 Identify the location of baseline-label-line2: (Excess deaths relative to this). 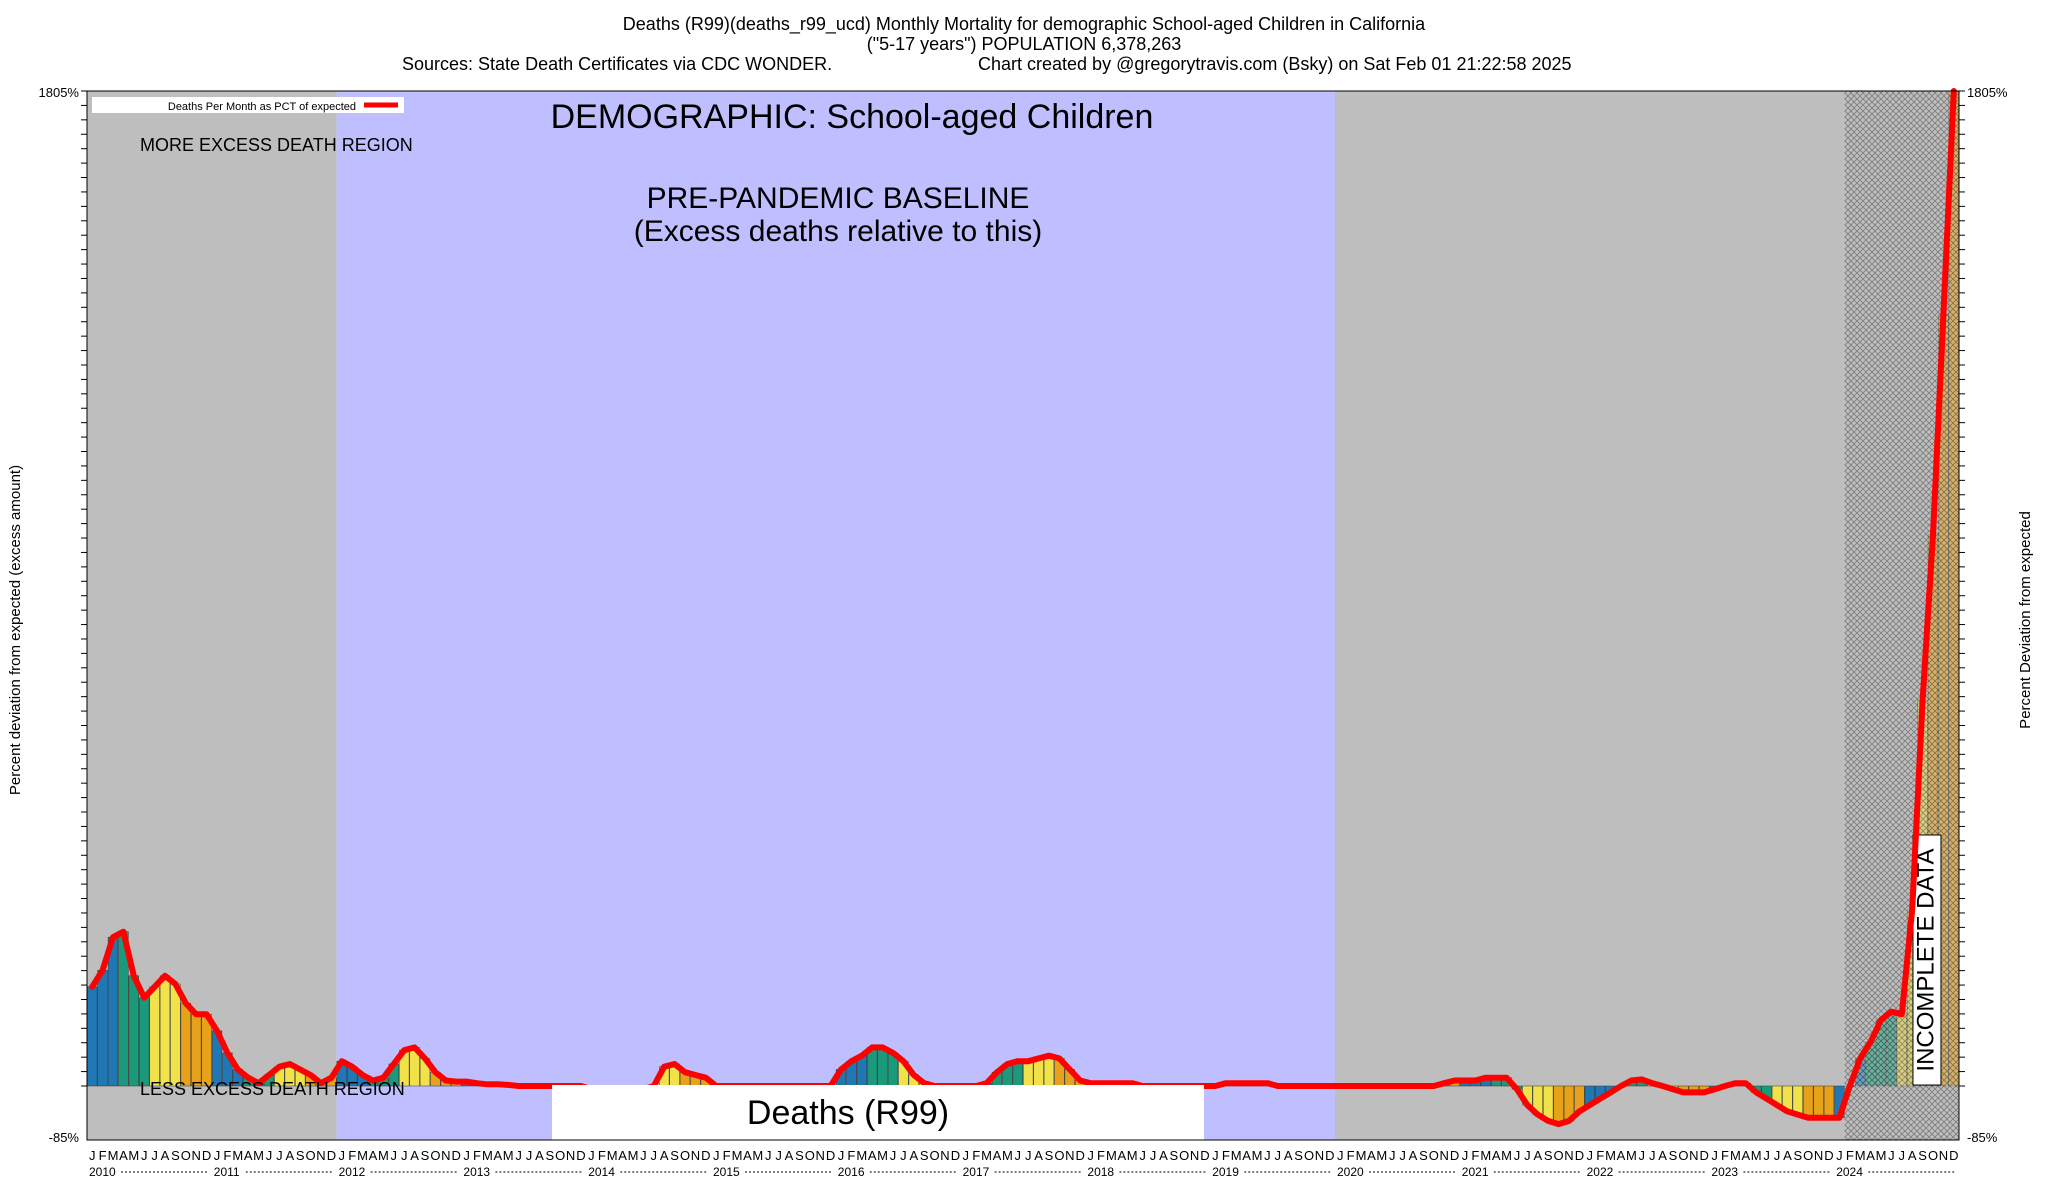
(838, 231).